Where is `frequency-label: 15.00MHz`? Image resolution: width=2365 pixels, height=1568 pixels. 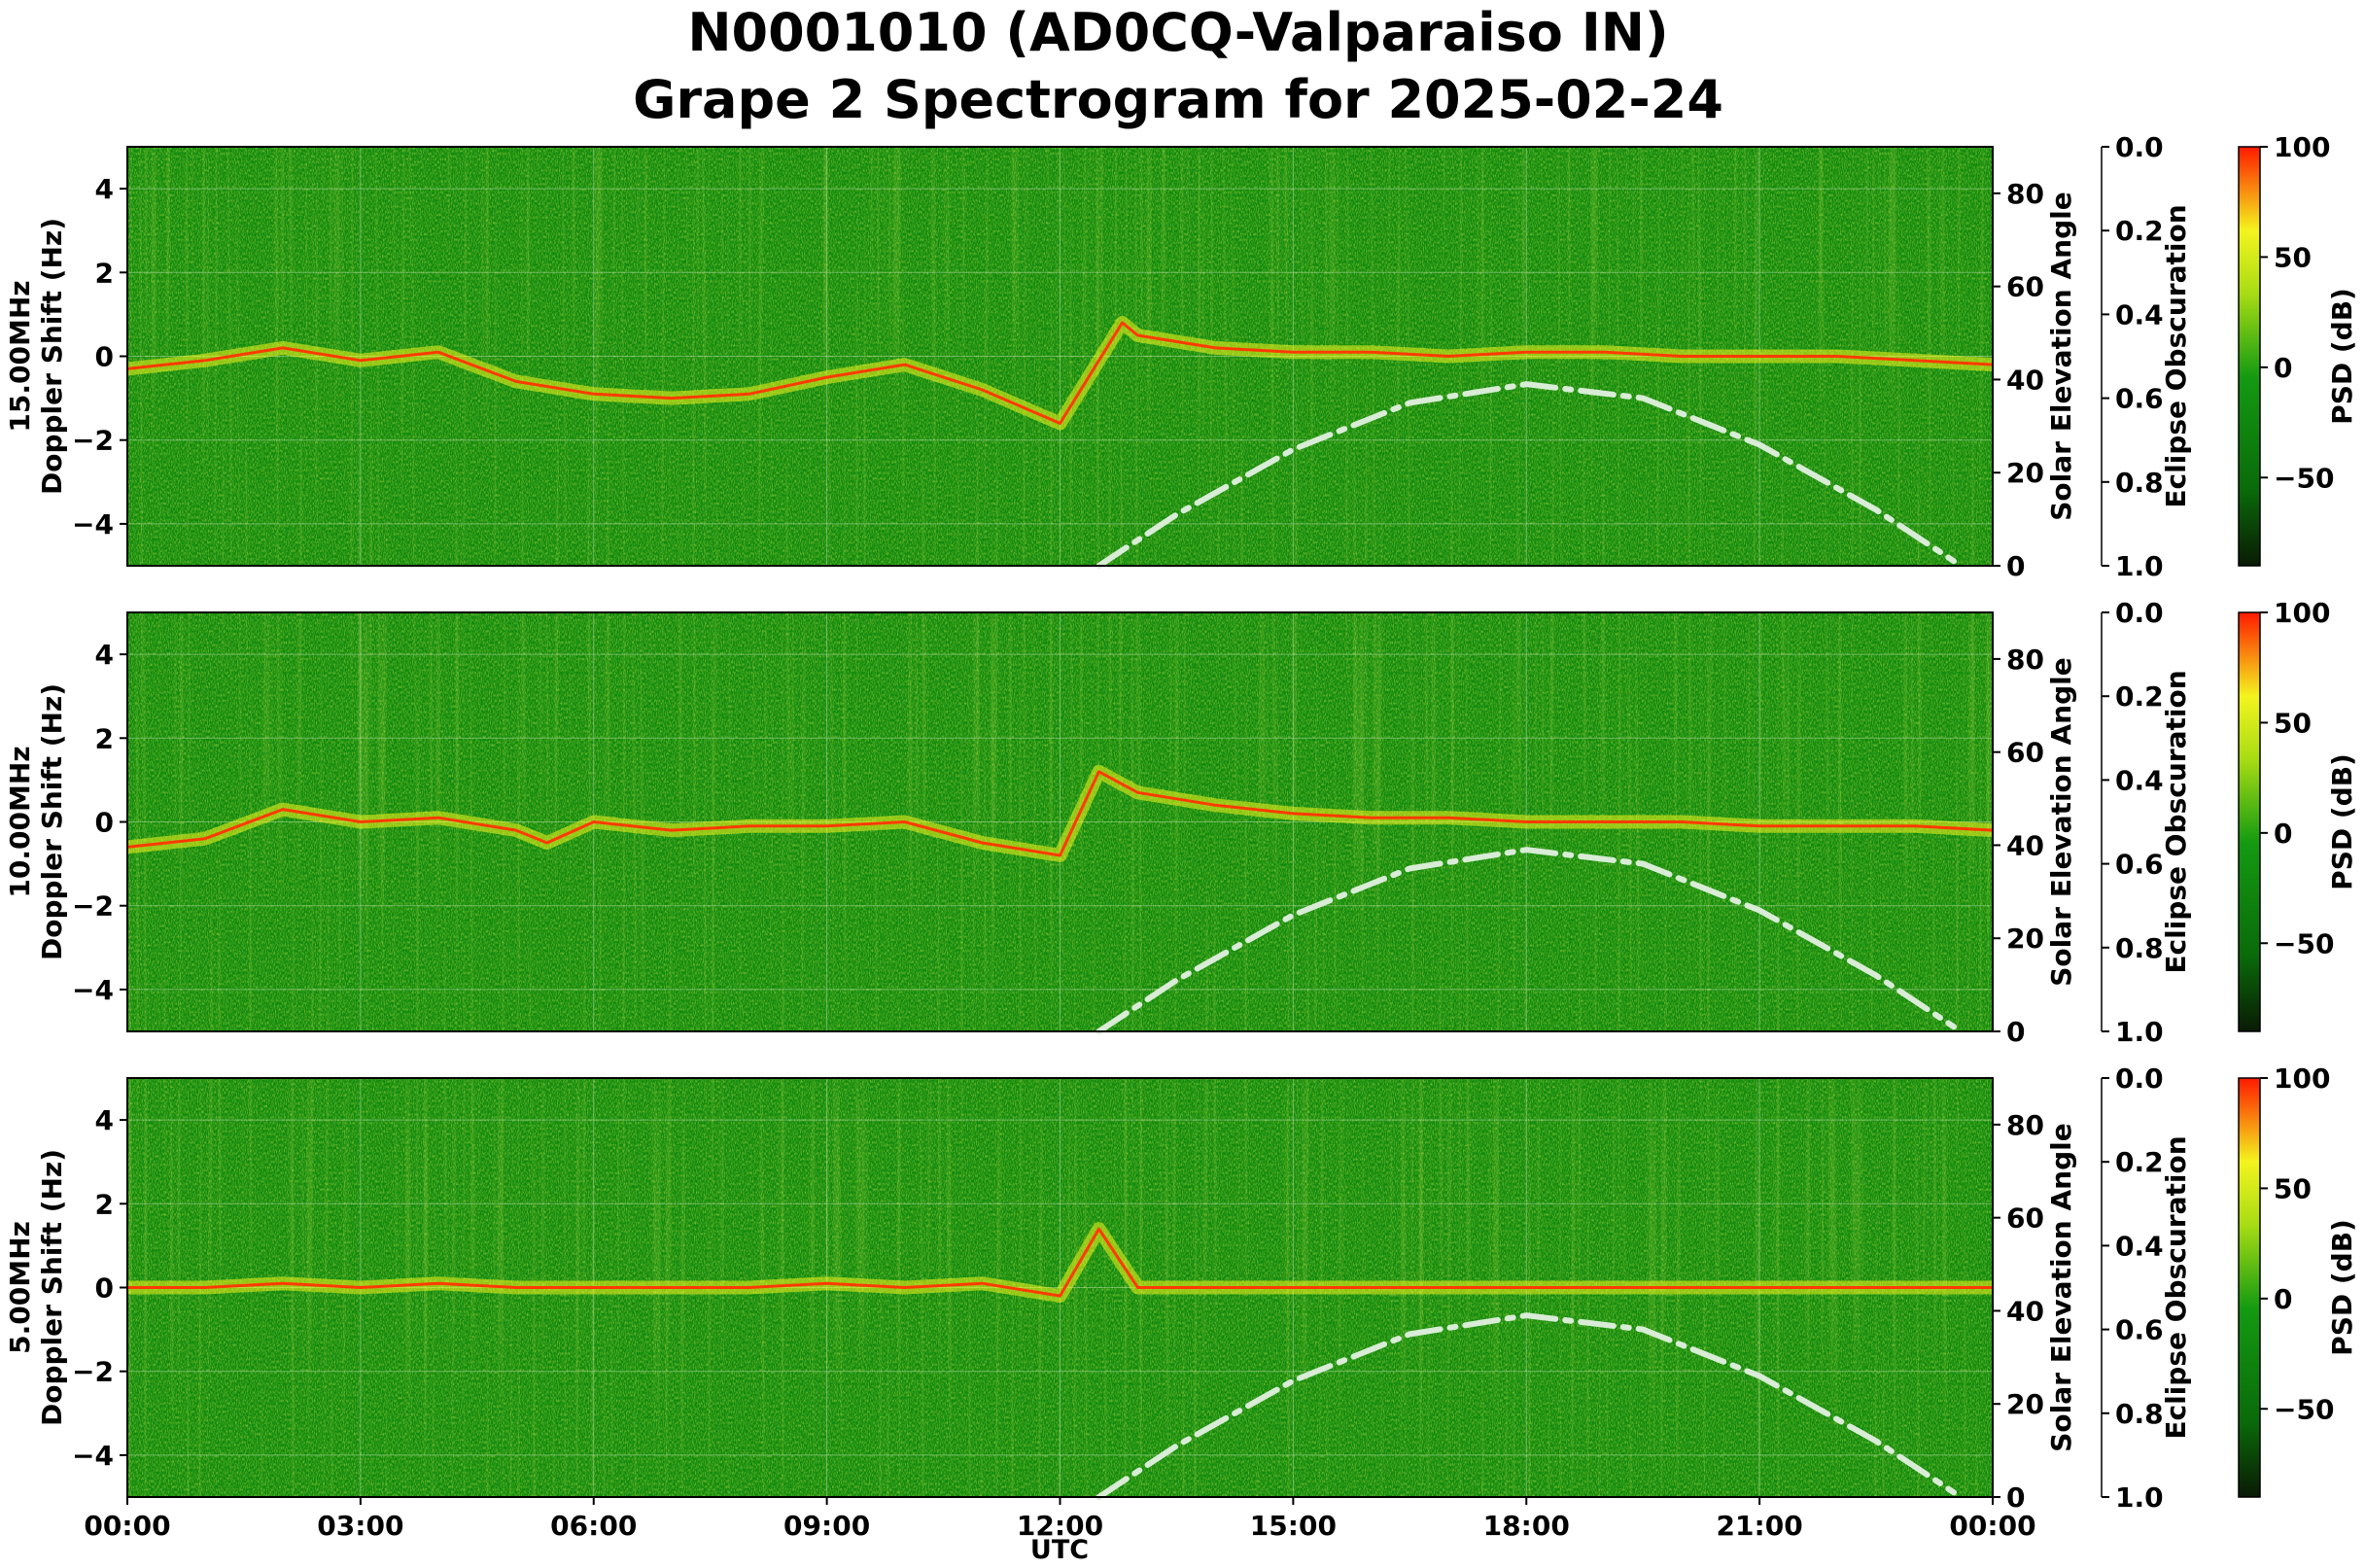 frequency-label: 15.00MHz is located at coordinates (20, 356).